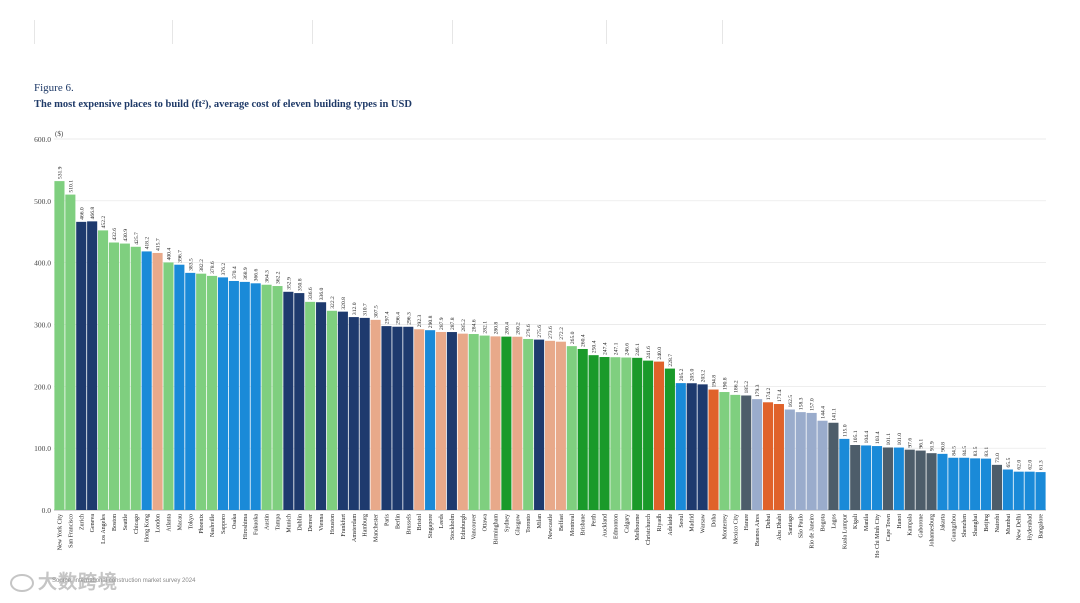  What do you see at coordinates (671, 360) in the screenshot?
I see `data-label: 228.7` at bounding box center [671, 360].